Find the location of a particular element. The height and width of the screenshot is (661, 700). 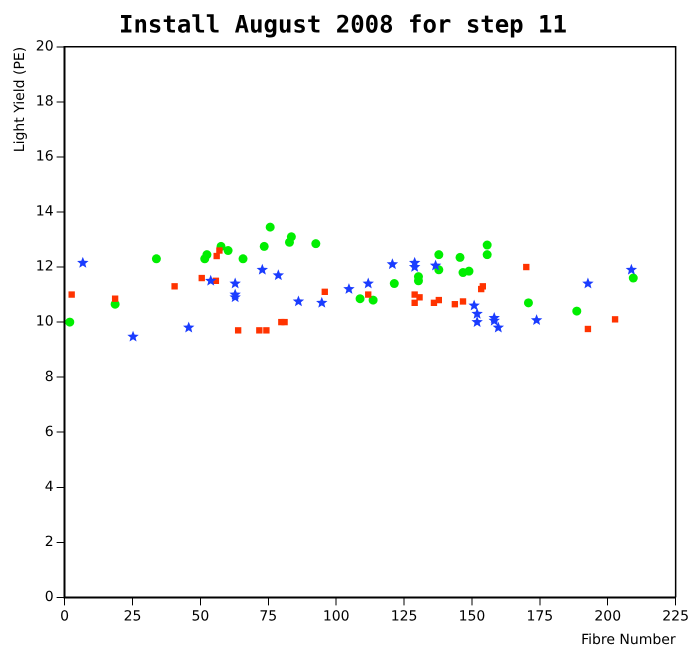

chart-title: Install August 2008 for step 11 is located at coordinates (343, 24).